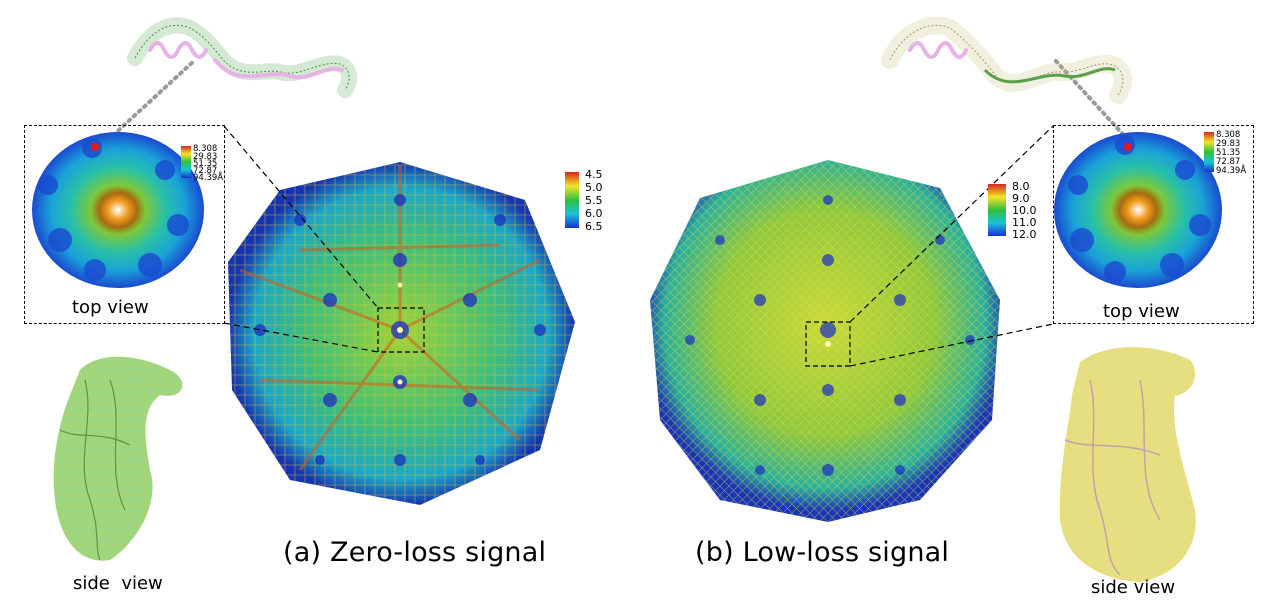 This screenshot has height=614, width=1268. I want to click on inset-scale-b-4: 94.39Å, so click(1231, 171).